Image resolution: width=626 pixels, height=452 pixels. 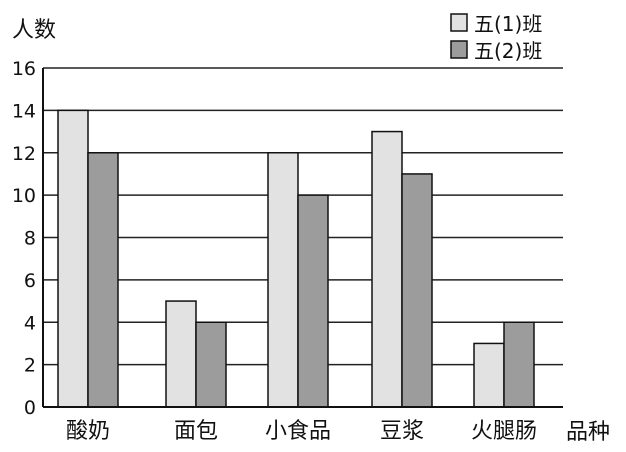 What do you see at coordinates (298, 431) in the screenshot?
I see `x-category-label: 小食品` at bounding box center [298, 431].